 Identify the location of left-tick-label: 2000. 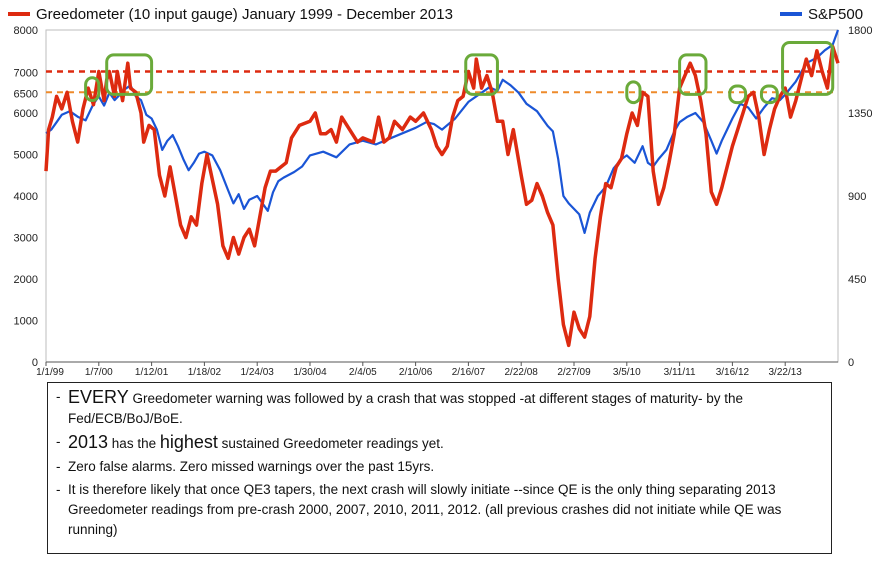
(26, 280).